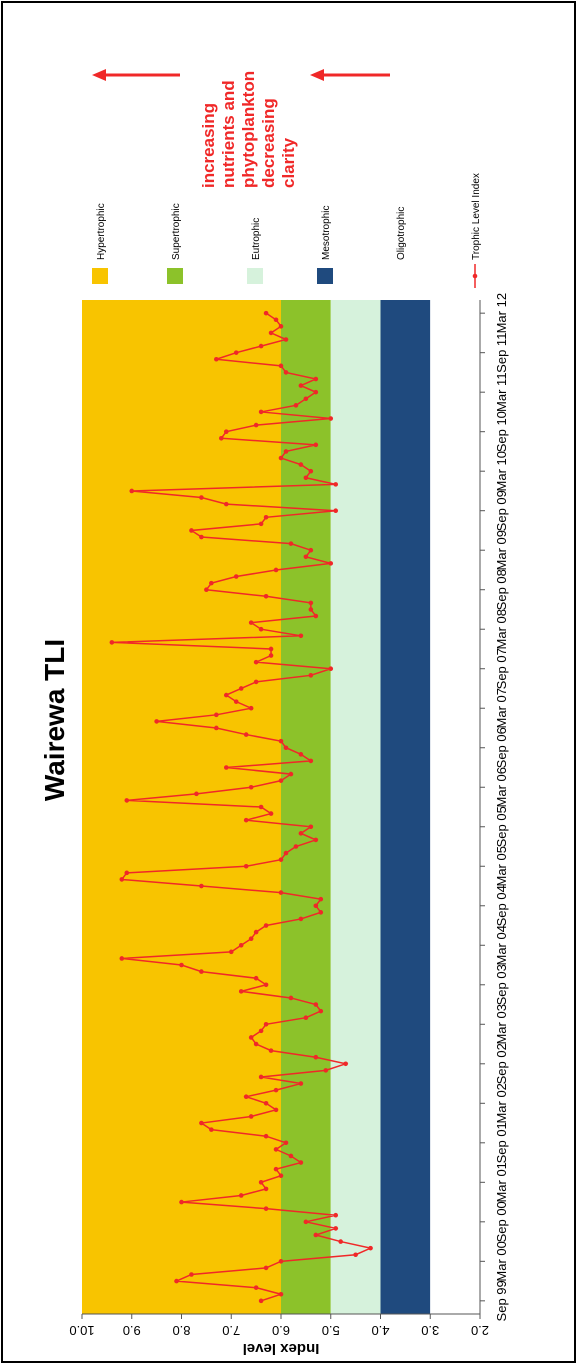  I want to click on y-tick-label: 7.0, so click(231, 1330).